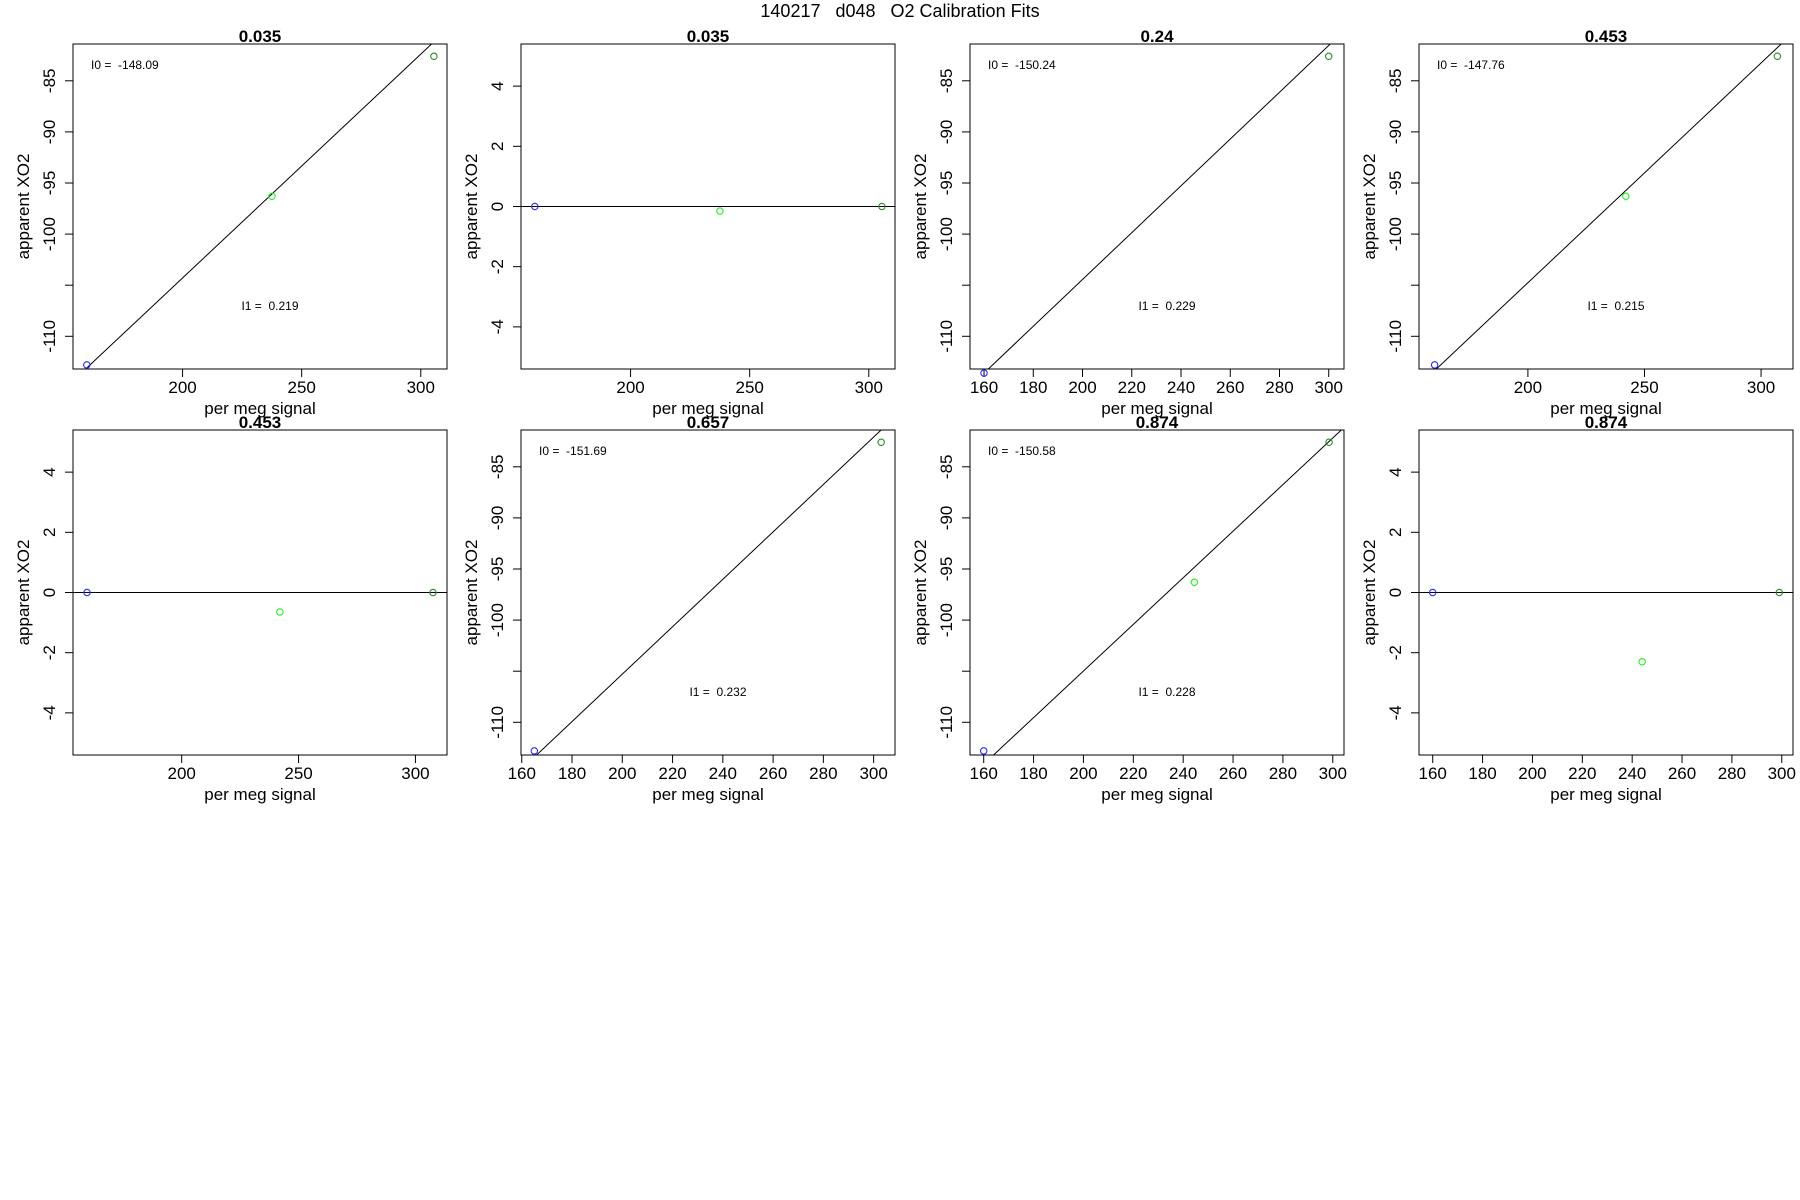 The image size is (1800, 1200). What do you see at coordinates (1022, 65) in the screenshot?
I see `intercept-annotation: I0 = -150.24` at bounding box center [1022, 65].